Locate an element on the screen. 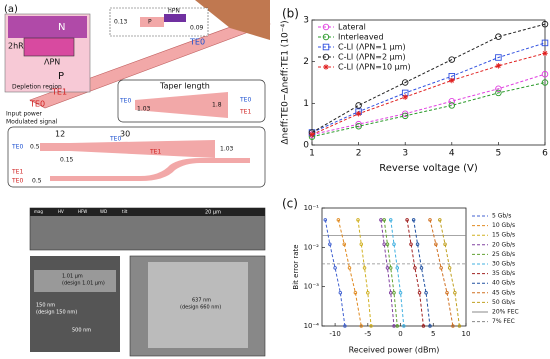 The width and height of the screenshot is (550, 359). sem-info: HV is located at coordinates (61, 211).